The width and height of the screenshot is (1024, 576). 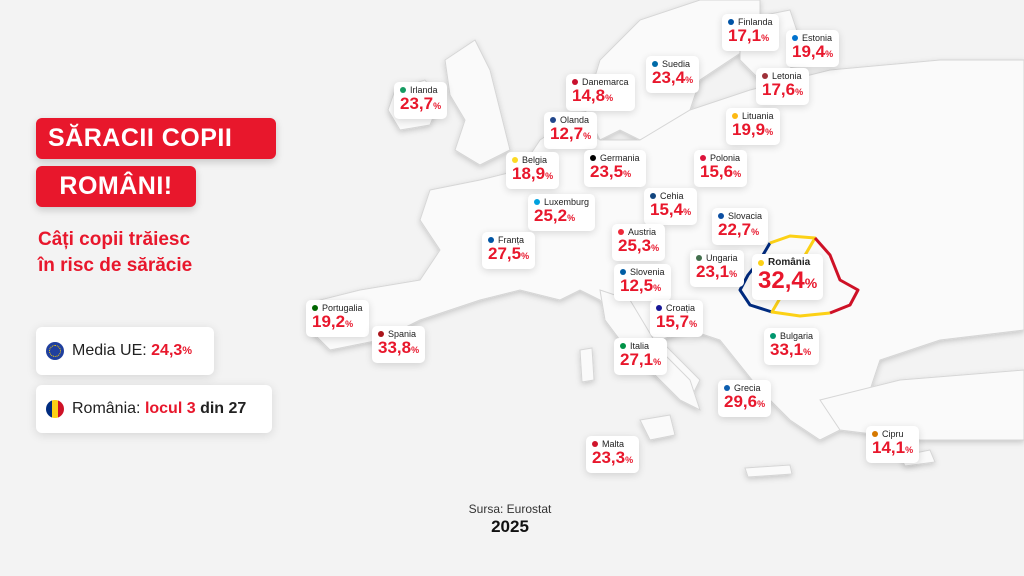 I want to click on country-name-text: Danemarca, so click(x=605, y=82).